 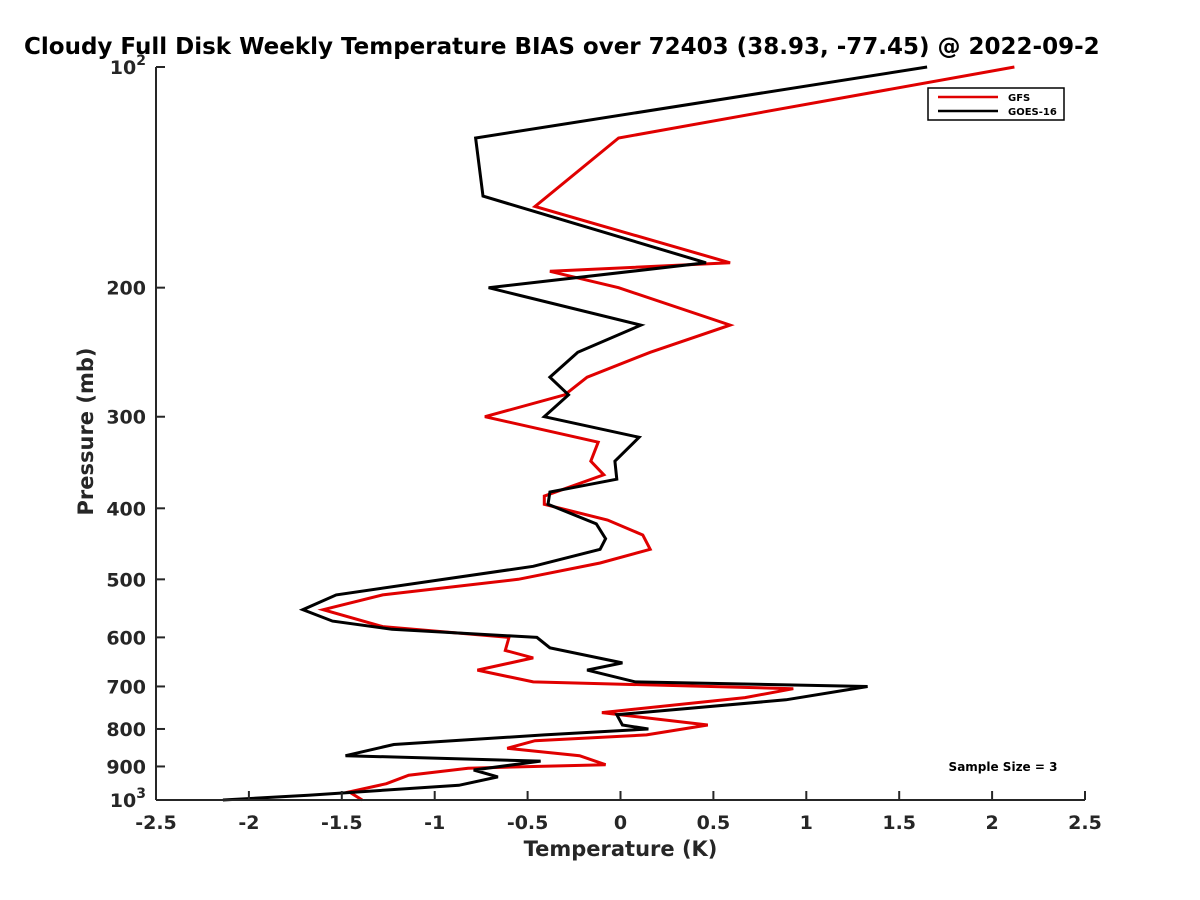 What do you see at coordinates (434, 823) in the screenshot?
I see `x-tick-label: -1` at bounding box center [434, 823].